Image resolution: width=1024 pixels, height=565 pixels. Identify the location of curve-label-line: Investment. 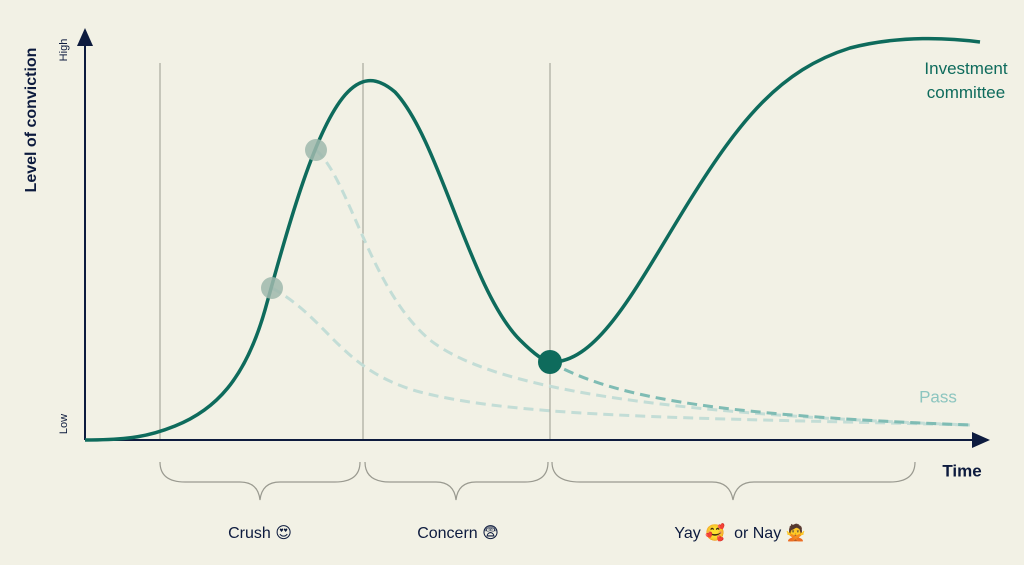
(965, 68).